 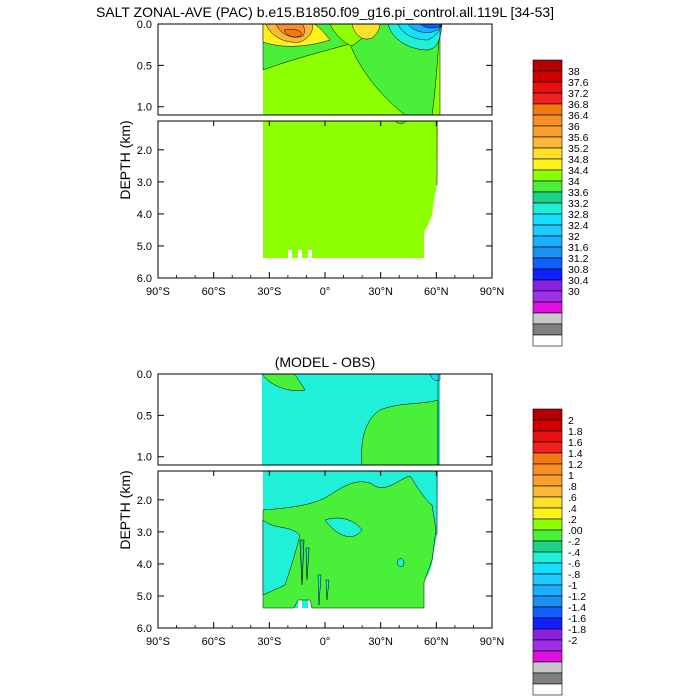 What do you see at coordinates (492, 642) in the screenshot?
I see `x-tick-label: 90°N` at bounding box center [492, 642].